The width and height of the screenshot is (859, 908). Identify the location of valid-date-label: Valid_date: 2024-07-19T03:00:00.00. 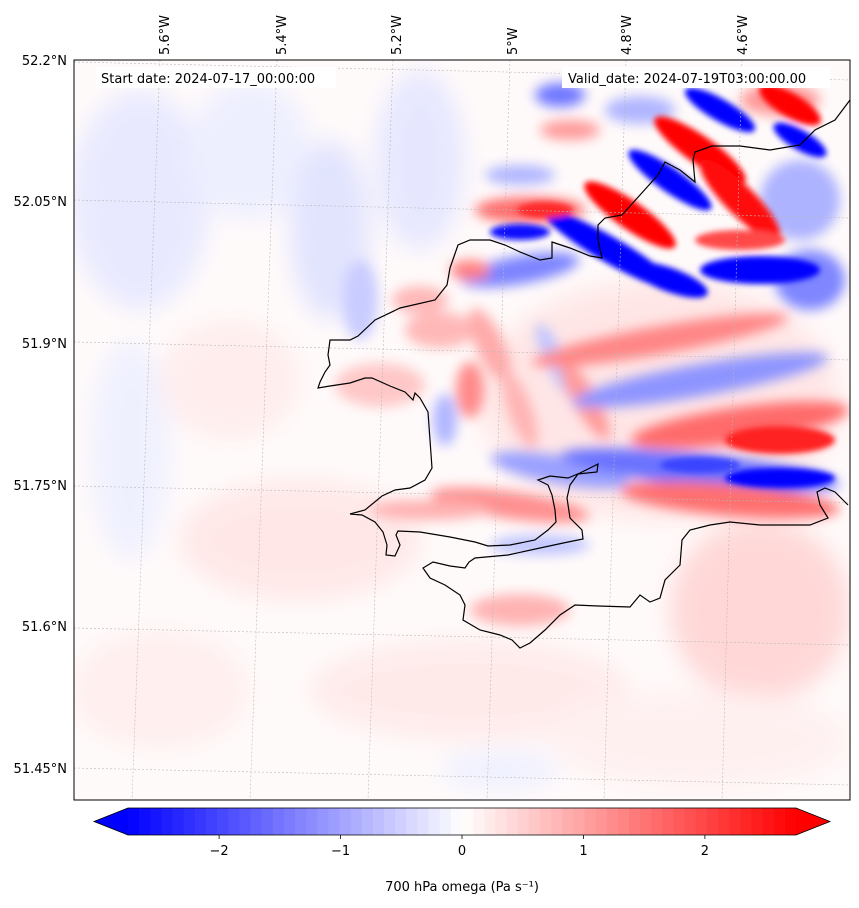
(687, 79).